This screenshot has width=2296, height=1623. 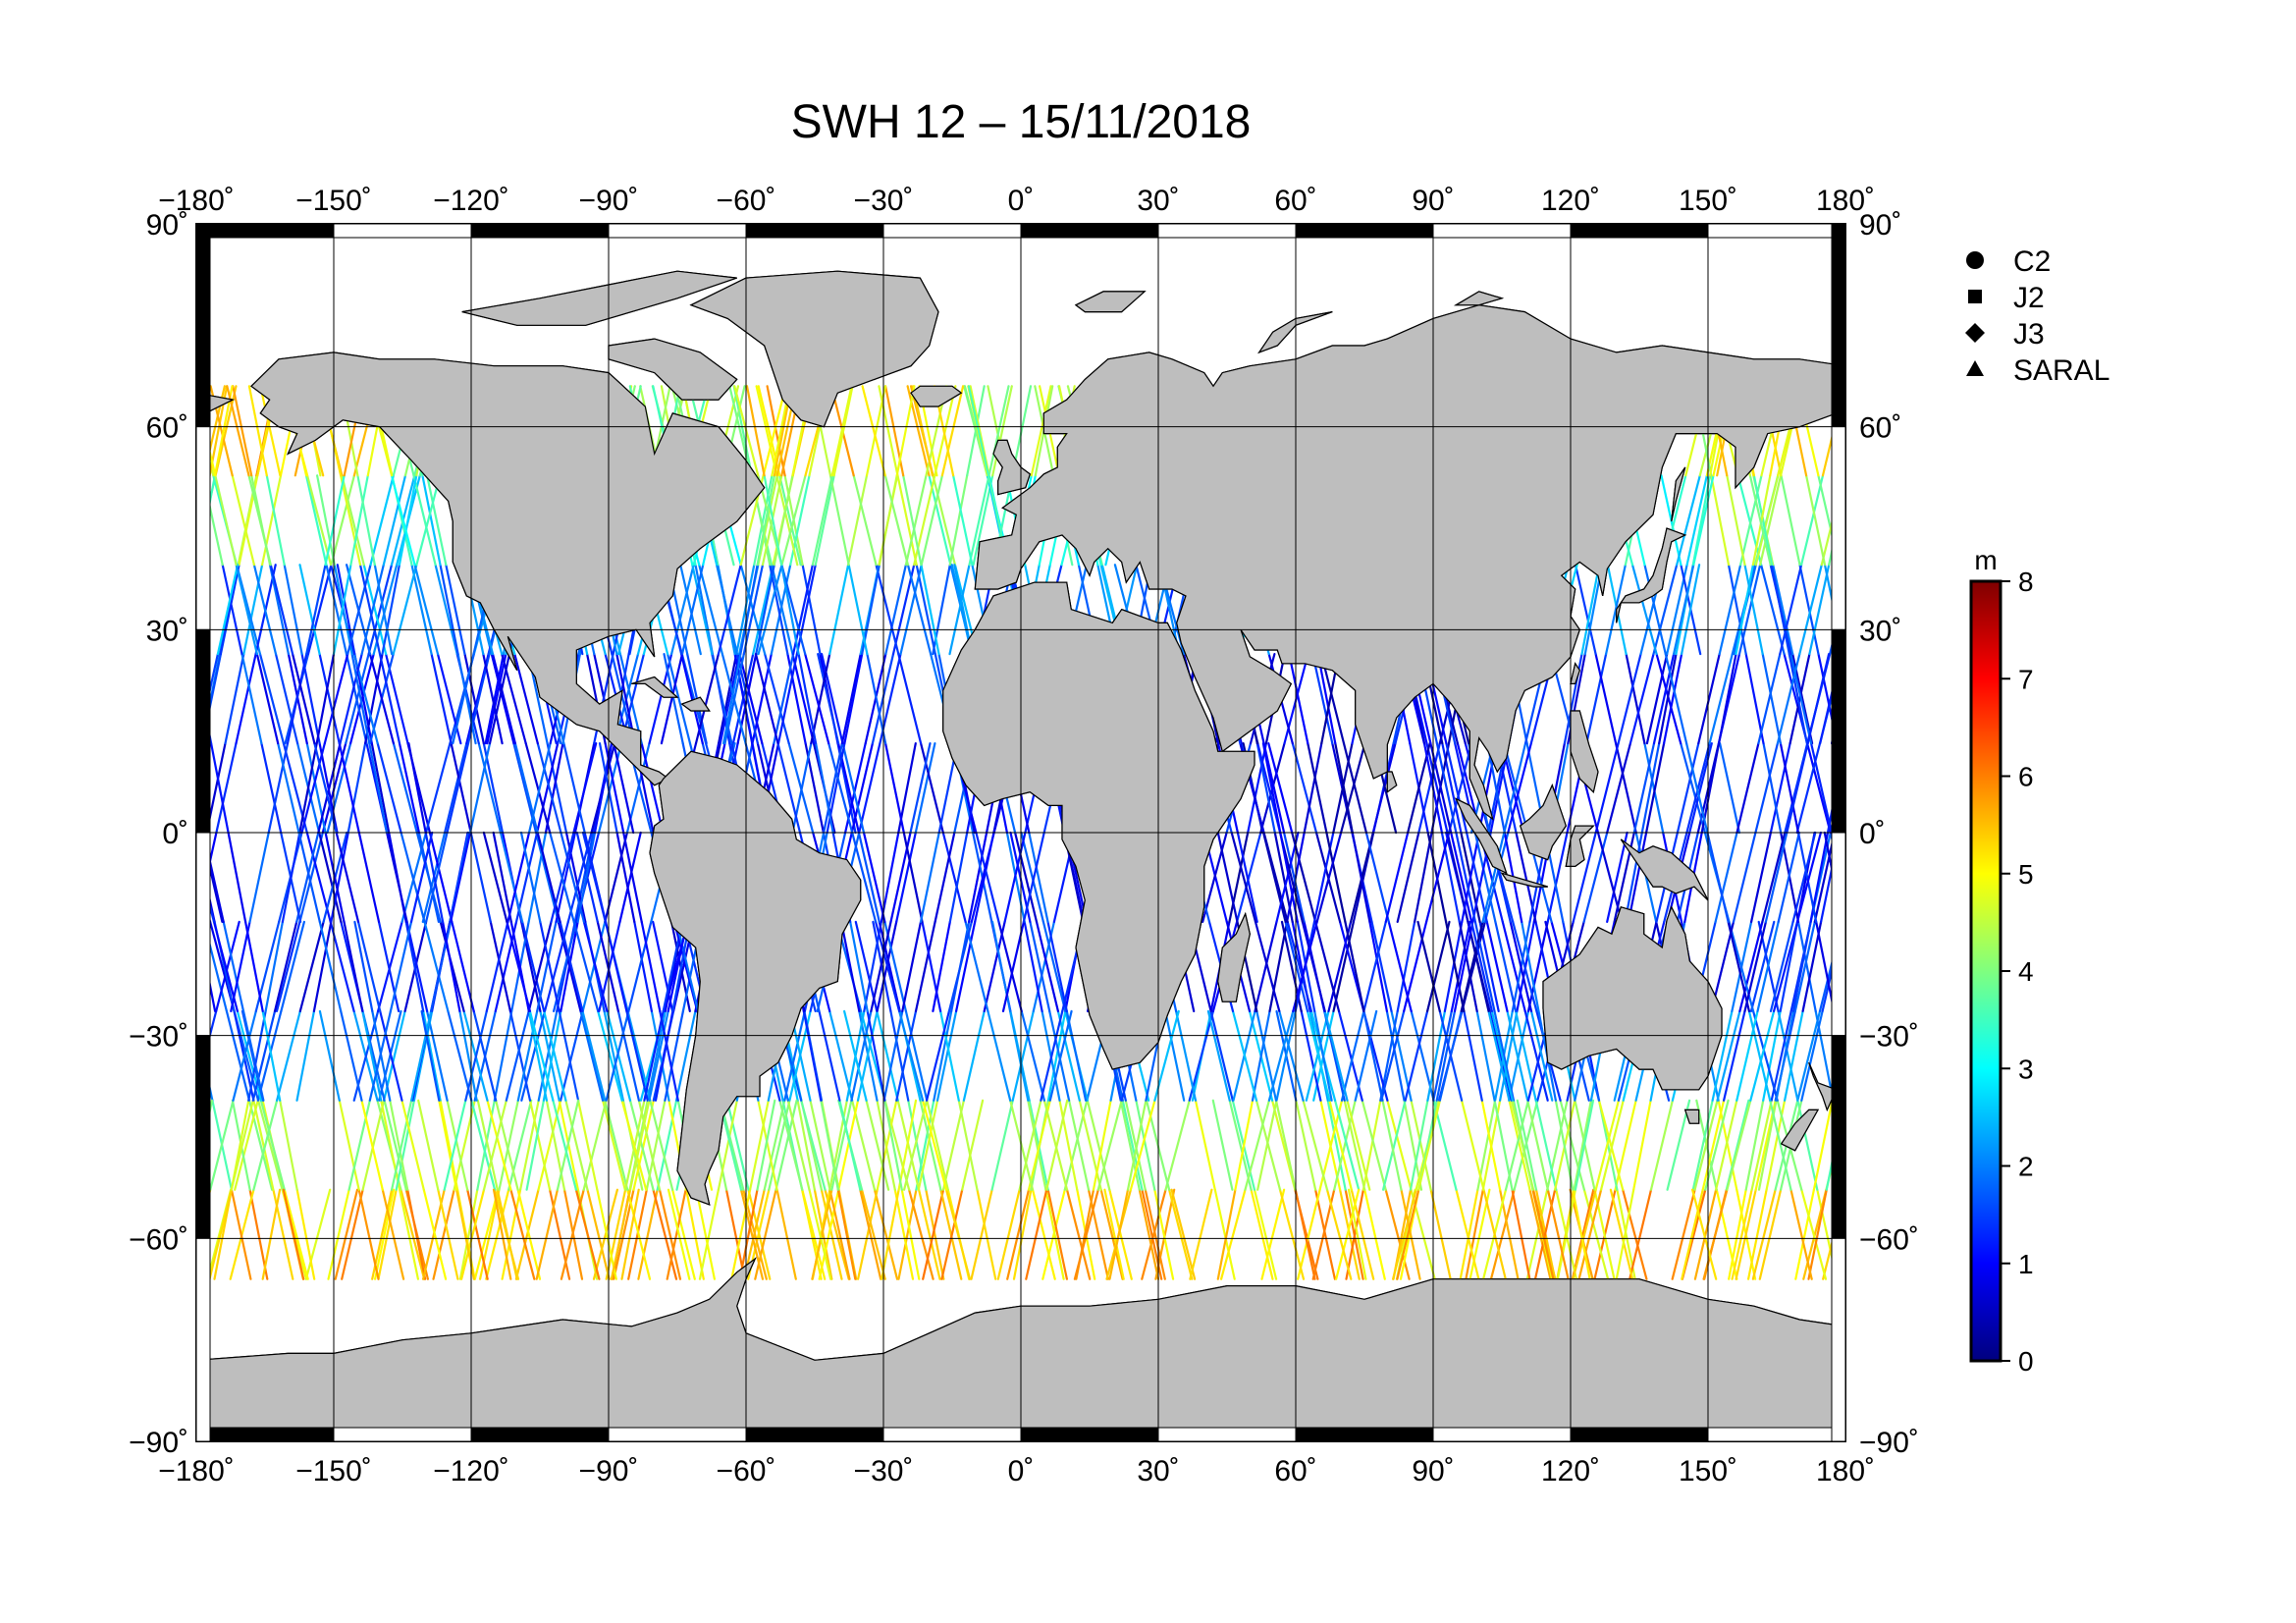 I want to click on colorbar-ticks: 8 7 6 5 4 3 2 1 0, so click(x=2018, y=972).